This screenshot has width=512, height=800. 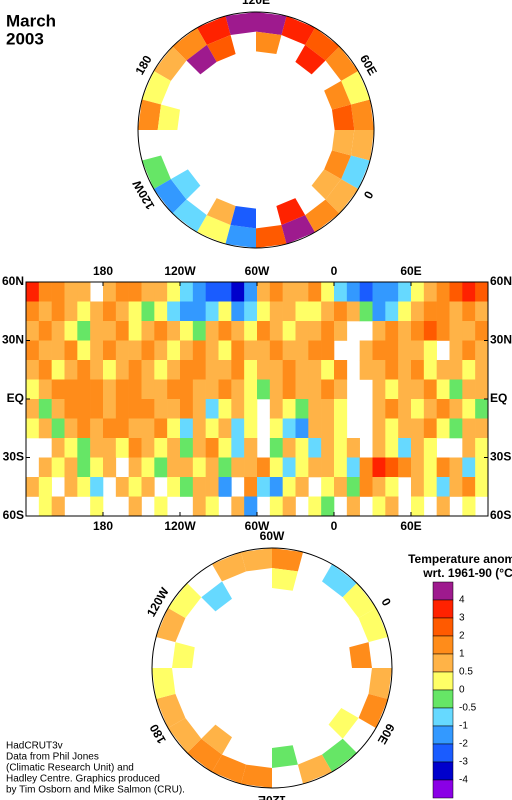 What do you see at coordinates (15, 398) in the screenshot?
I see `y-tick-label: EQ` at bounding box center [15, 398].